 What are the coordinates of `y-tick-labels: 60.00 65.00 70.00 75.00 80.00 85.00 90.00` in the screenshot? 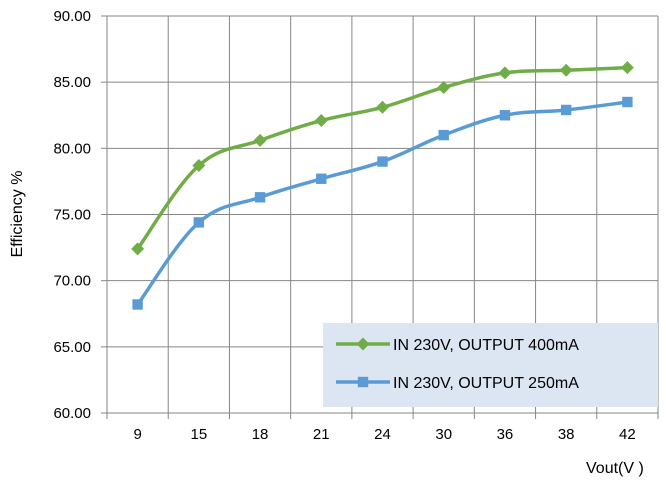 It's located at (72, 215).